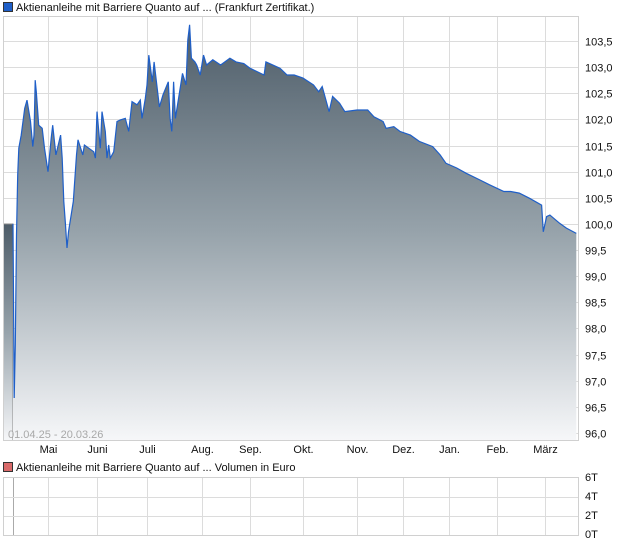 This screenshot has height=551, width=620. I want to click on volume-y-tick-label: 6T, so click(591, 478).